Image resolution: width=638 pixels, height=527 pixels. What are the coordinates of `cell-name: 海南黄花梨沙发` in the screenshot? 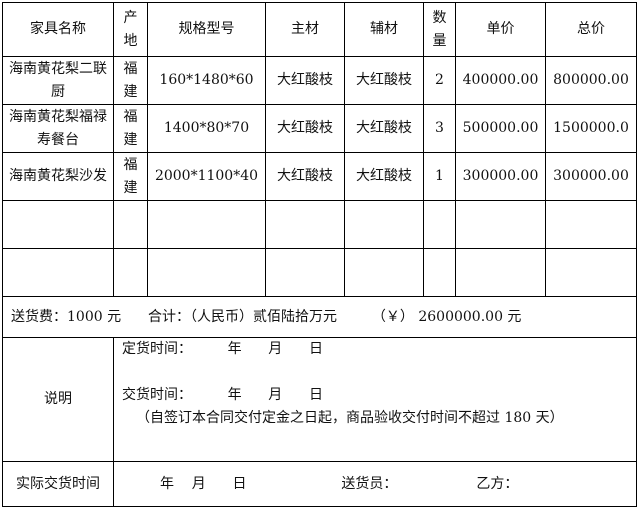 It's located at (58, 176).